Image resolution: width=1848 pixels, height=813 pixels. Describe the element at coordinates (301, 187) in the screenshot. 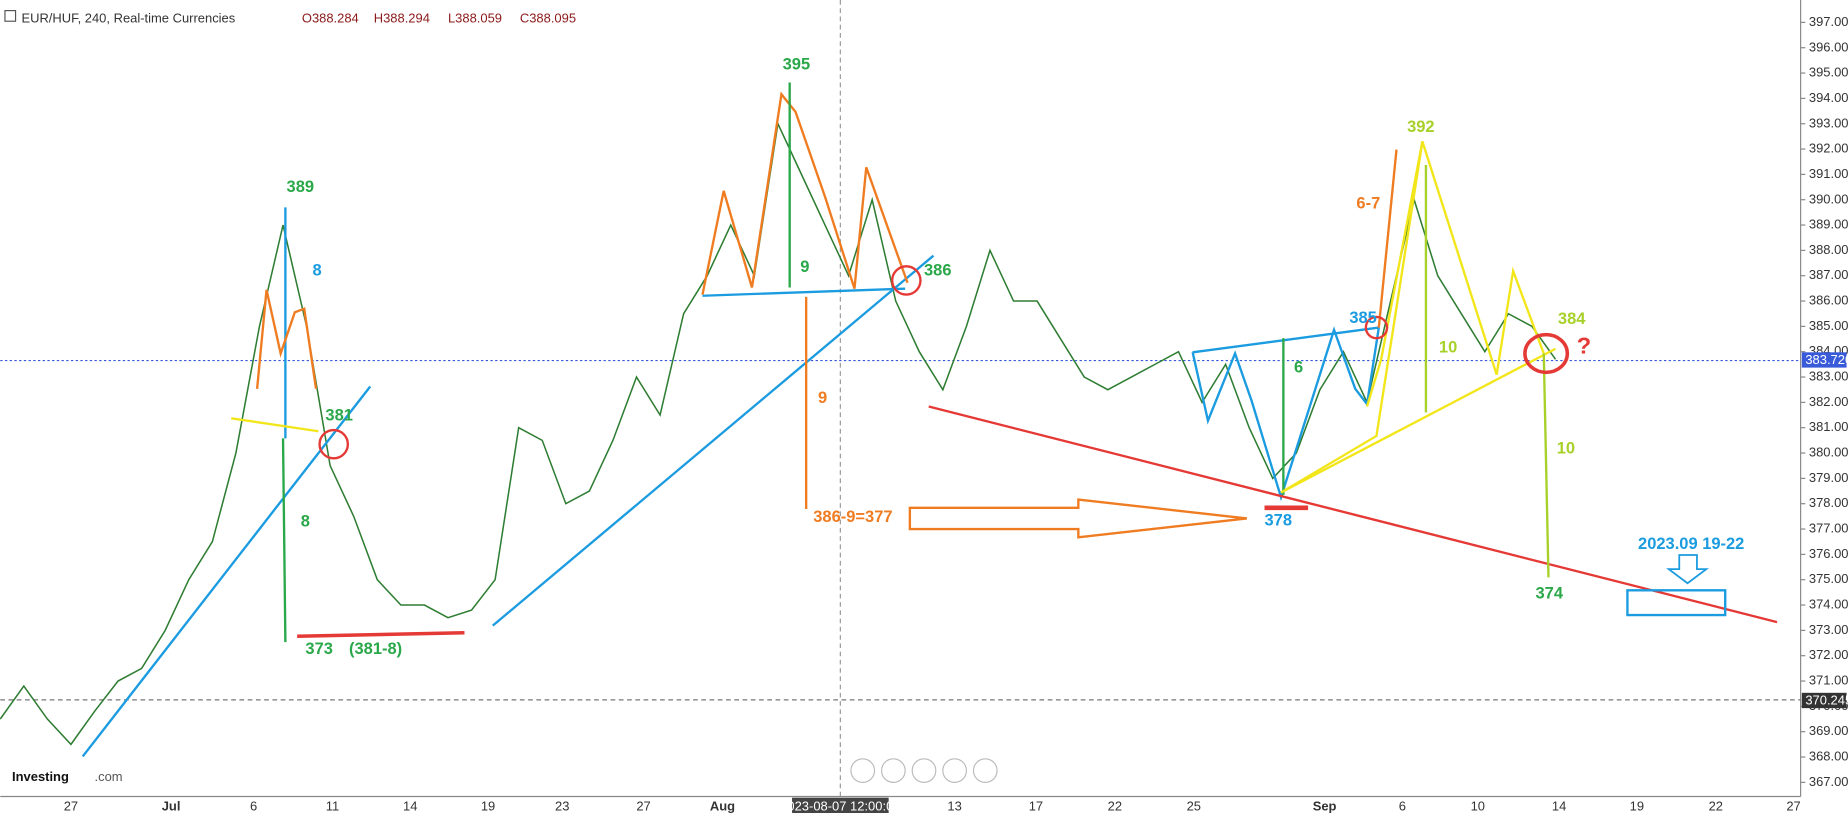

I see `label: 389` at that location.